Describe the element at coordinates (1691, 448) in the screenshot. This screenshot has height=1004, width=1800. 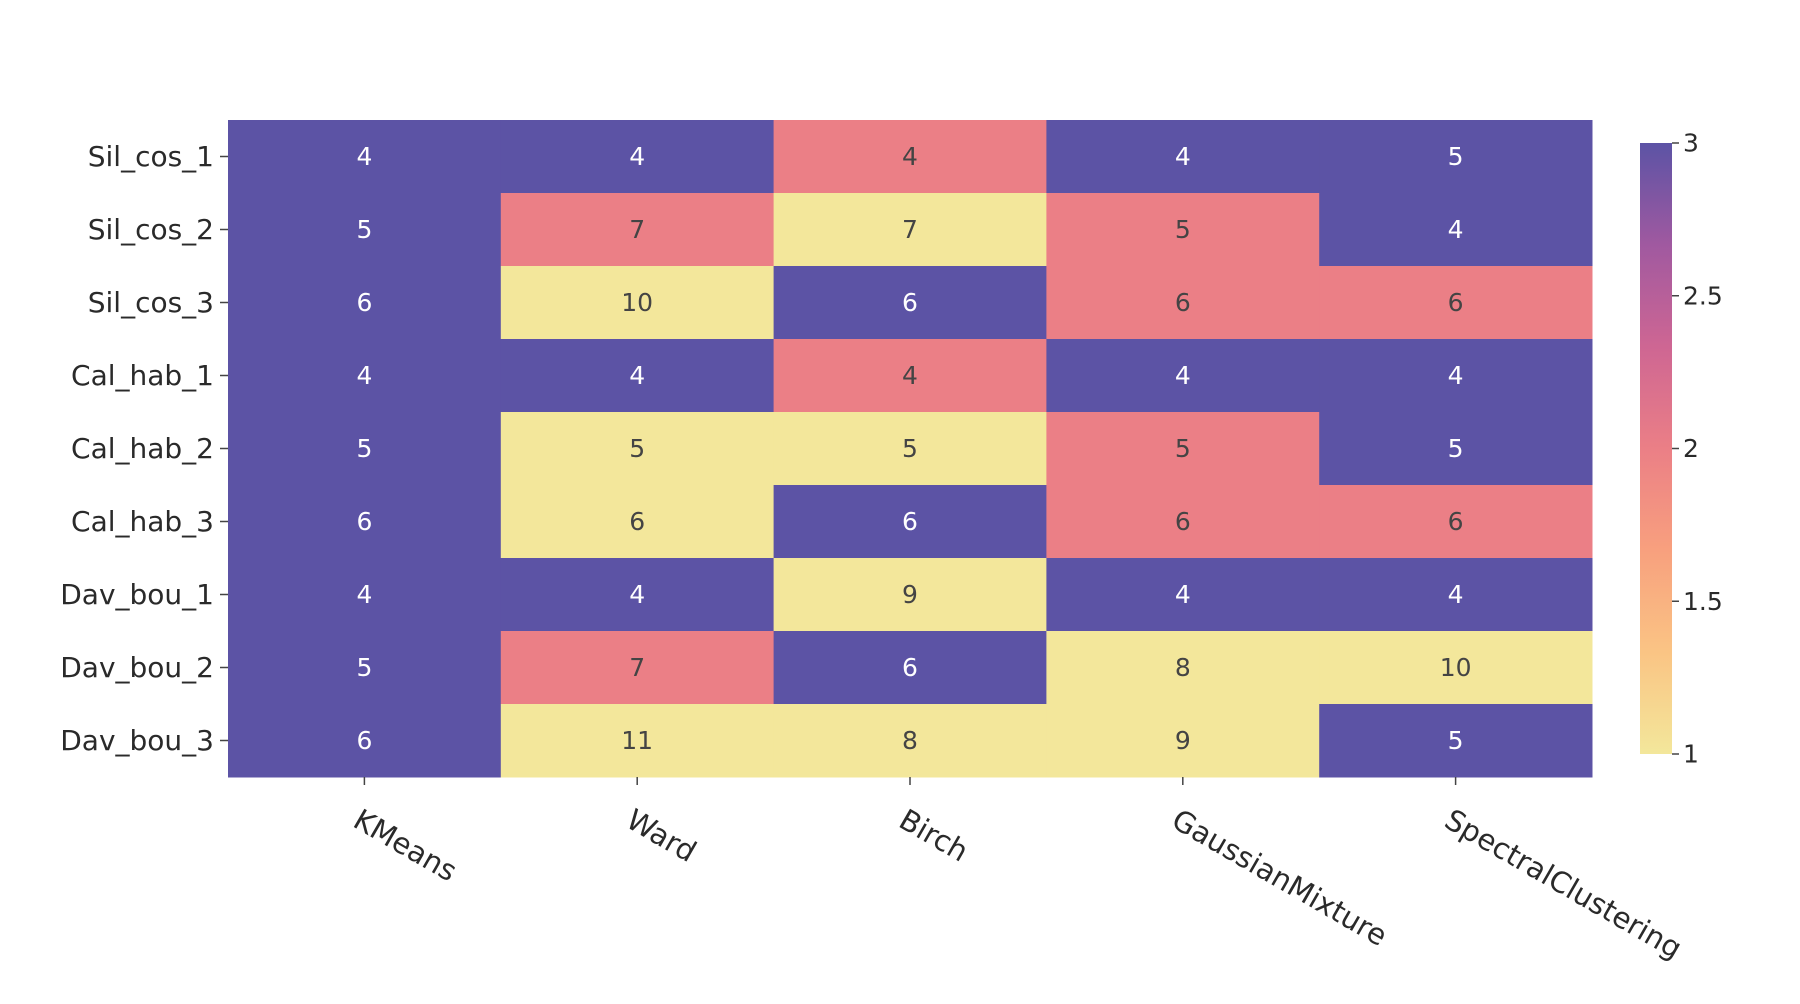
I see `colorbar-tick-label: 2` at that location.